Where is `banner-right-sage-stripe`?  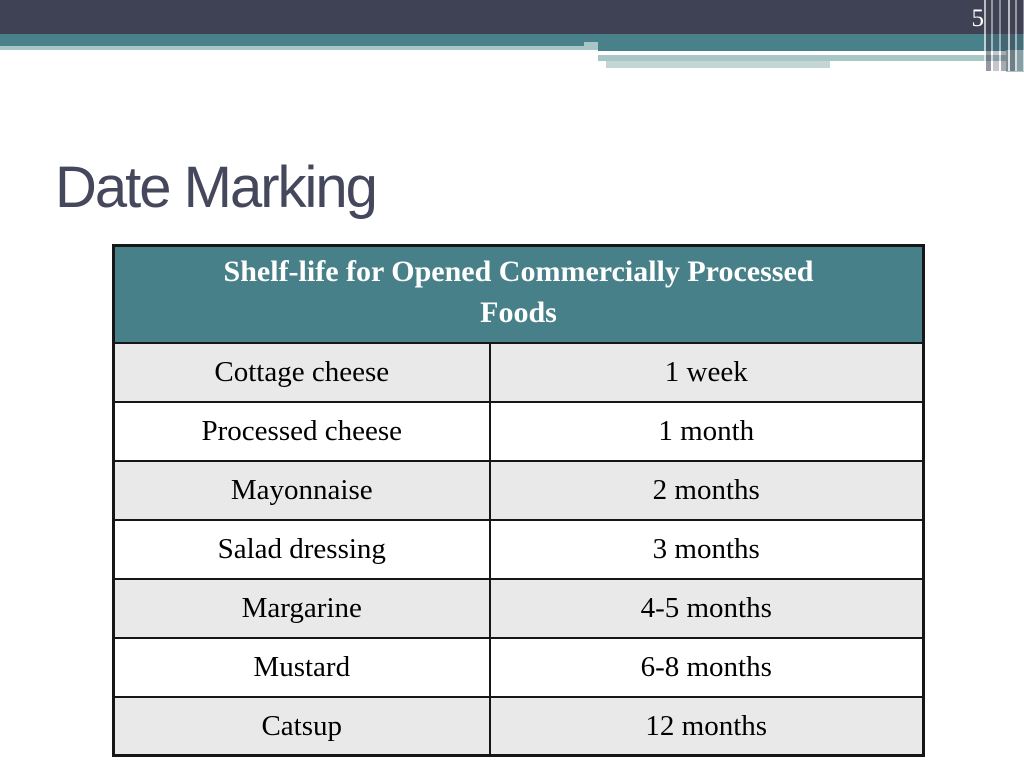
banner-right-sage-stripe is located at coordinates (811, 58).